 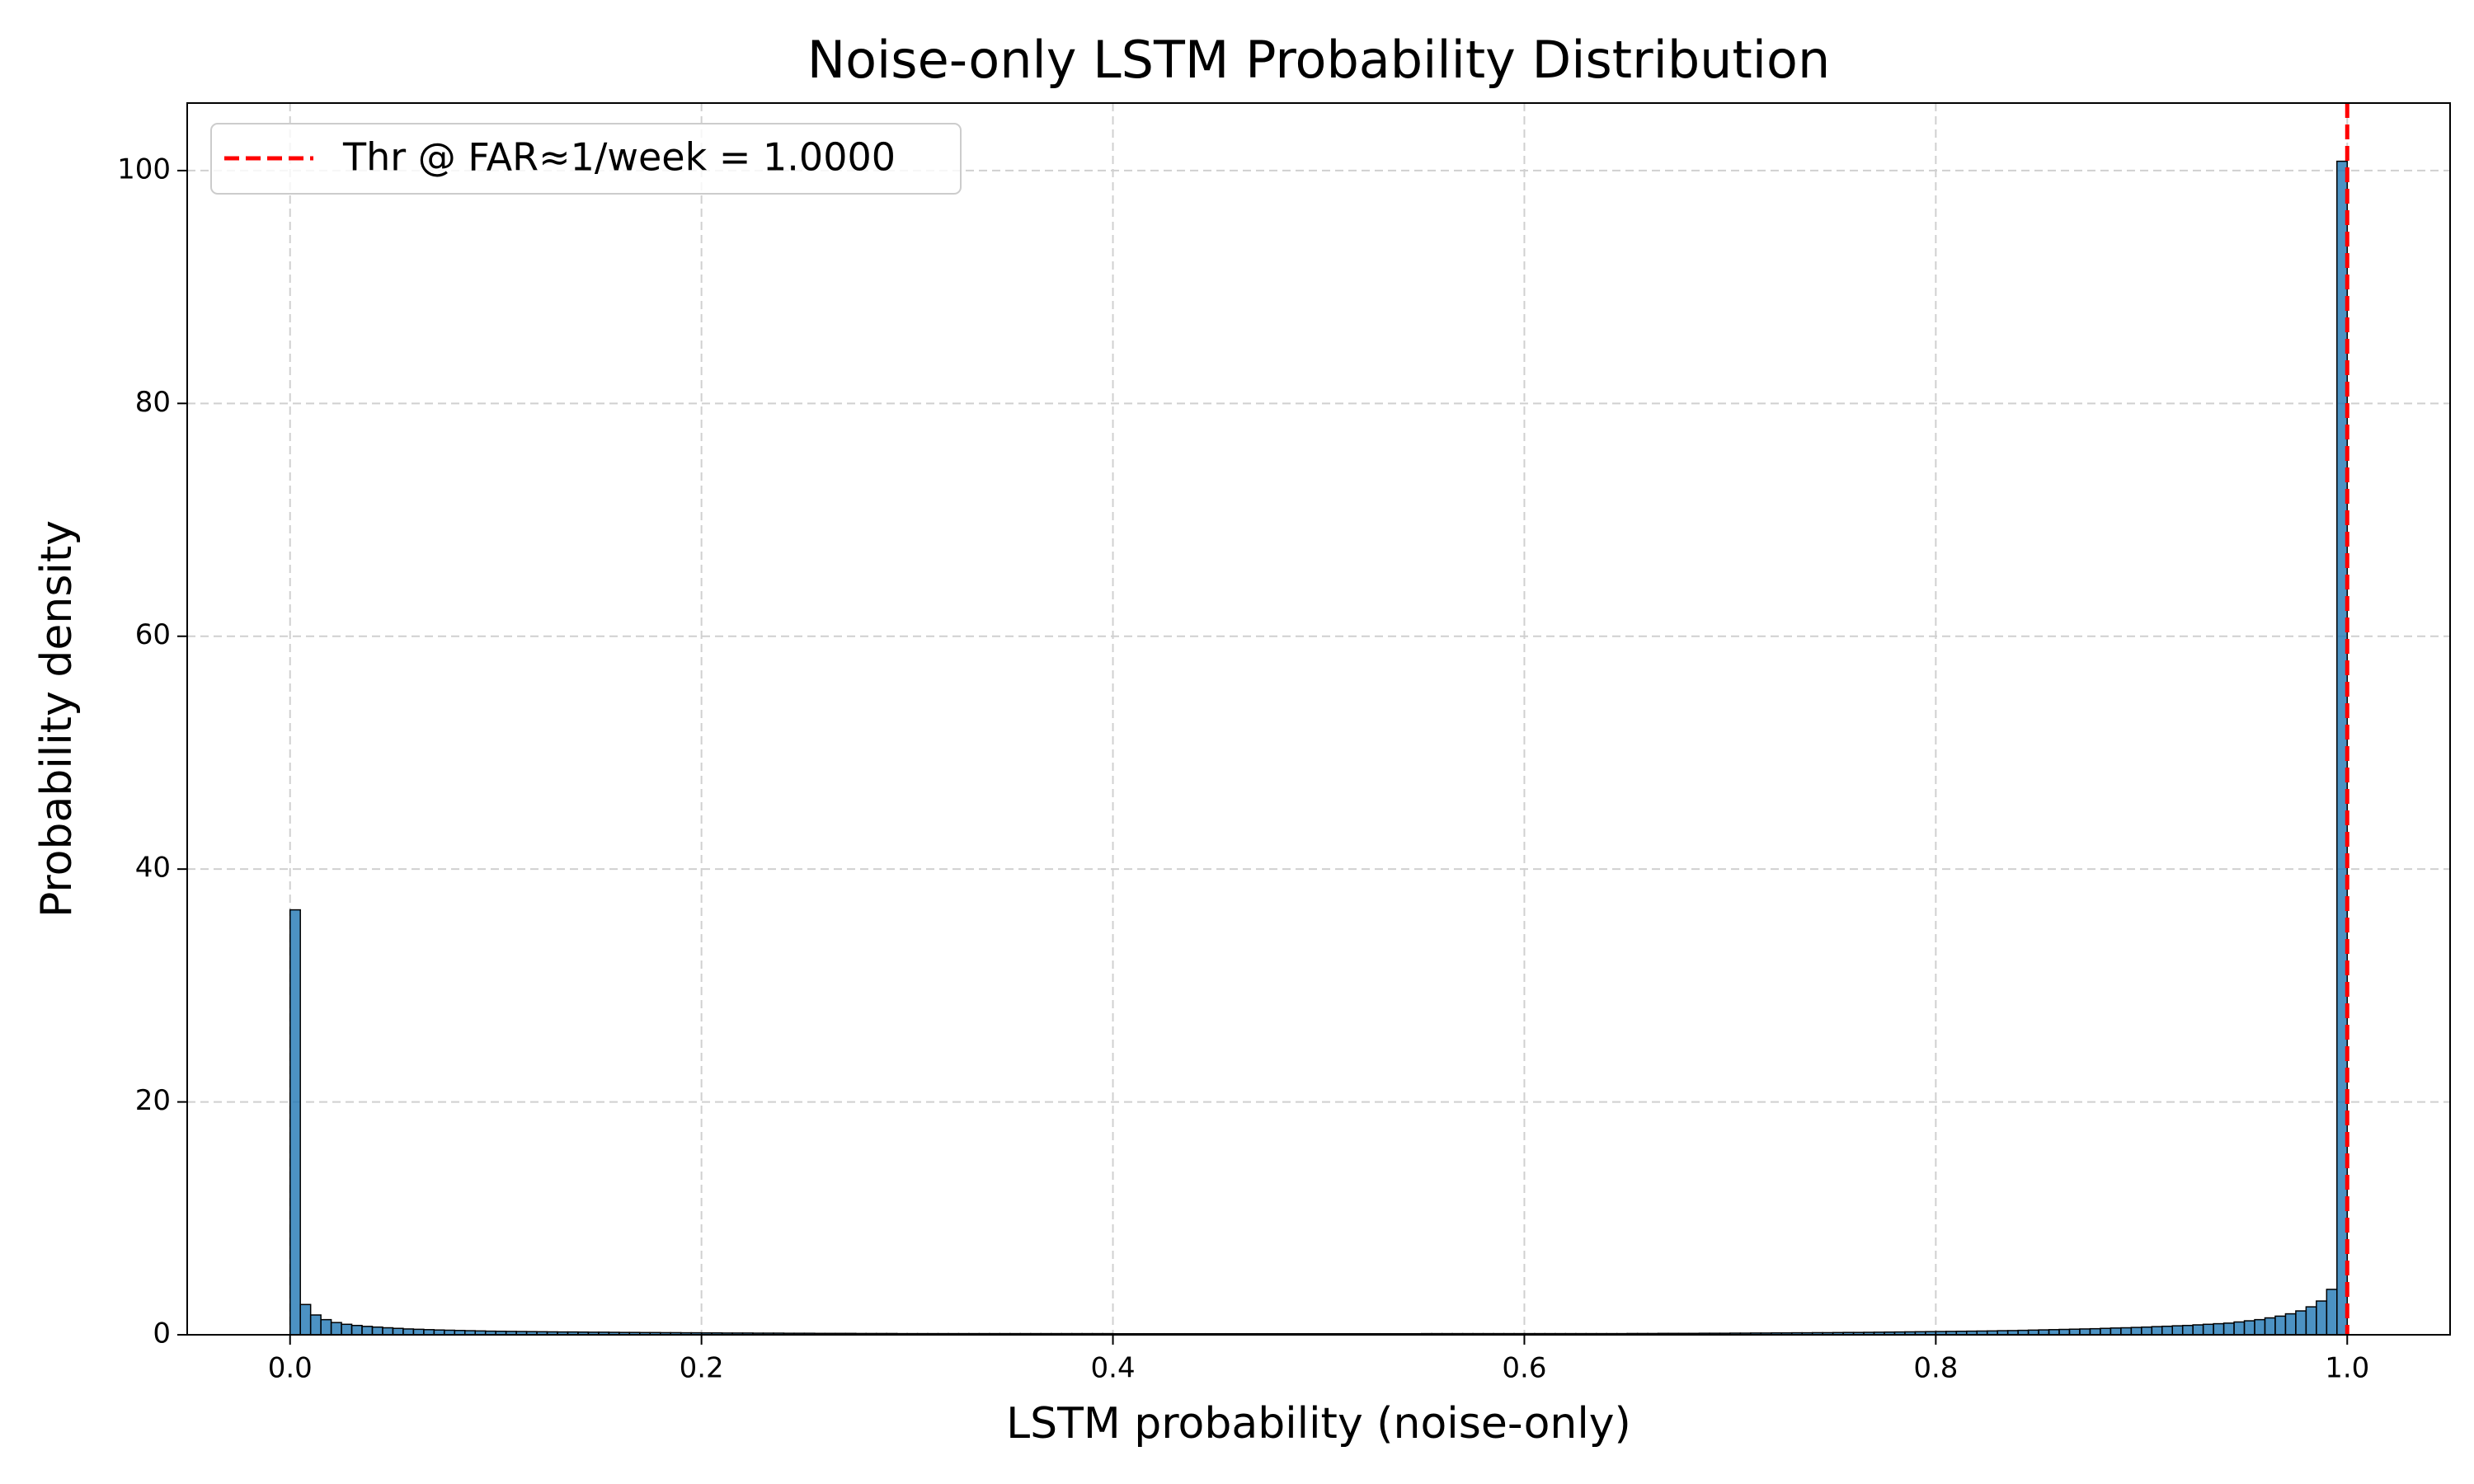 I want to click on legend-label: Thr @ FAR≈1/week = 1.0000, so click(x=619, y=157).